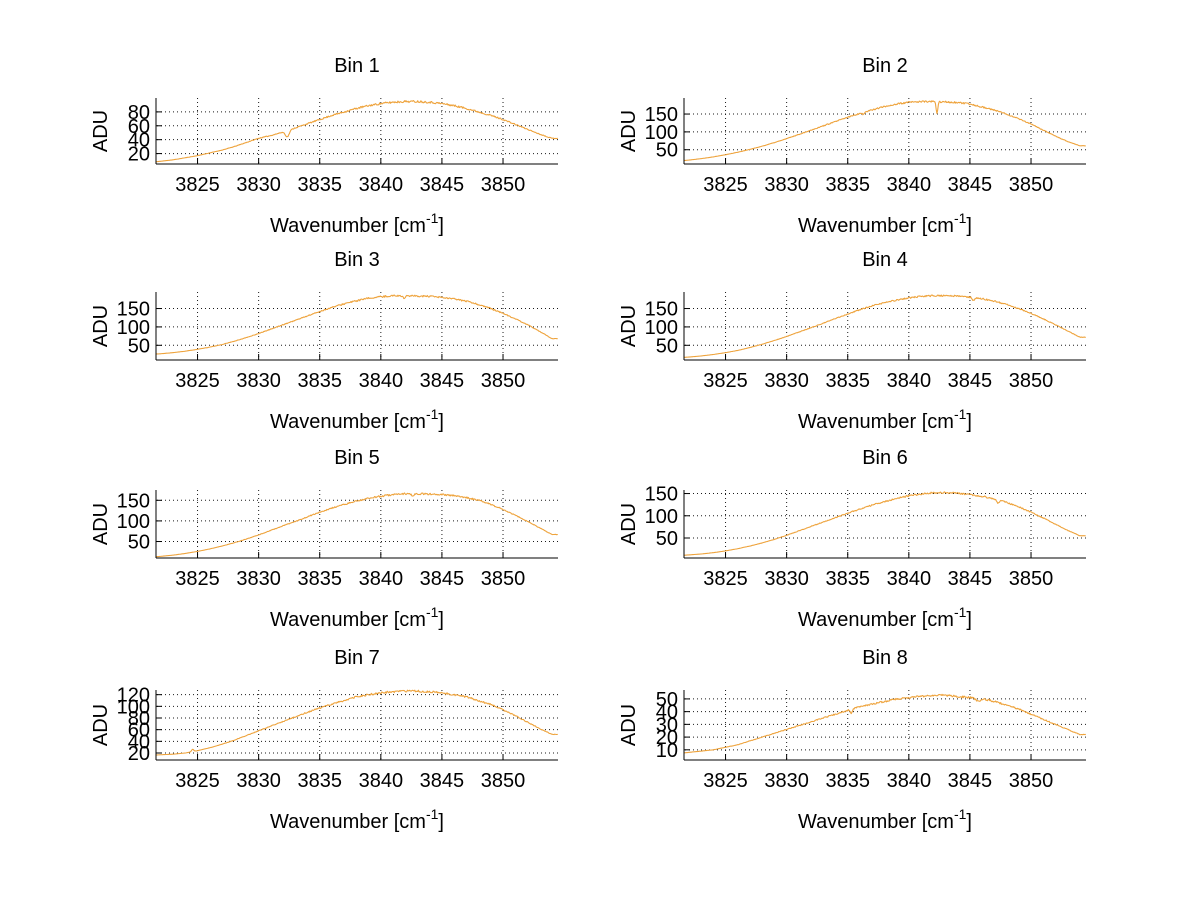 Image resolution: width=1200 pixels, height=906 pixels. Describe the element at coordinates (101, 131) in the screenshot. I see `y-axis-label-bin-1: ADU` at that location.